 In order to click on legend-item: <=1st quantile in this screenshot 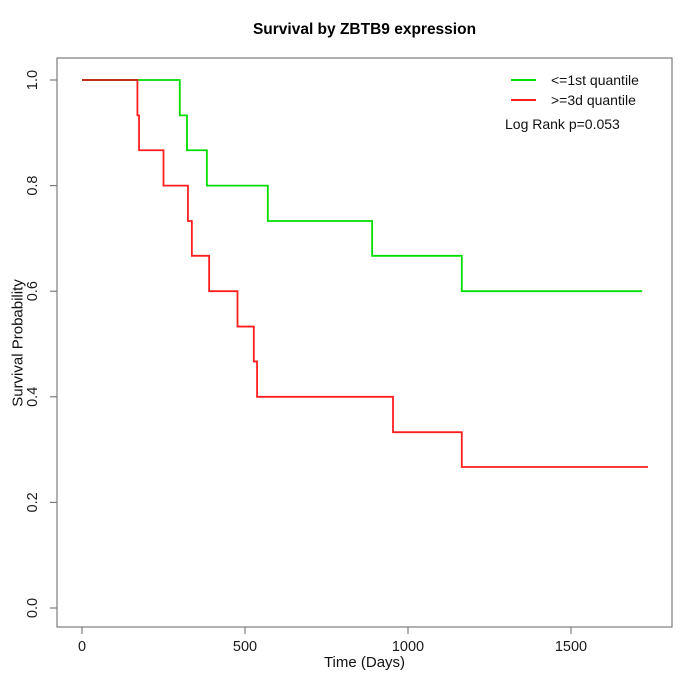, I will do `click(572, 80)`.